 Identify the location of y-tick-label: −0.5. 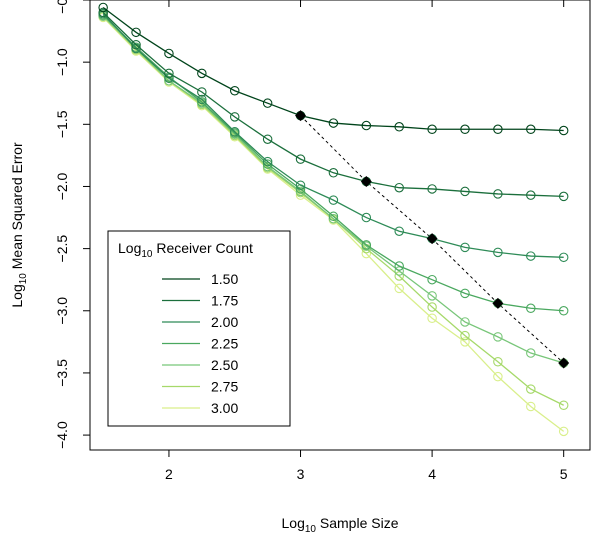
(62, 7).